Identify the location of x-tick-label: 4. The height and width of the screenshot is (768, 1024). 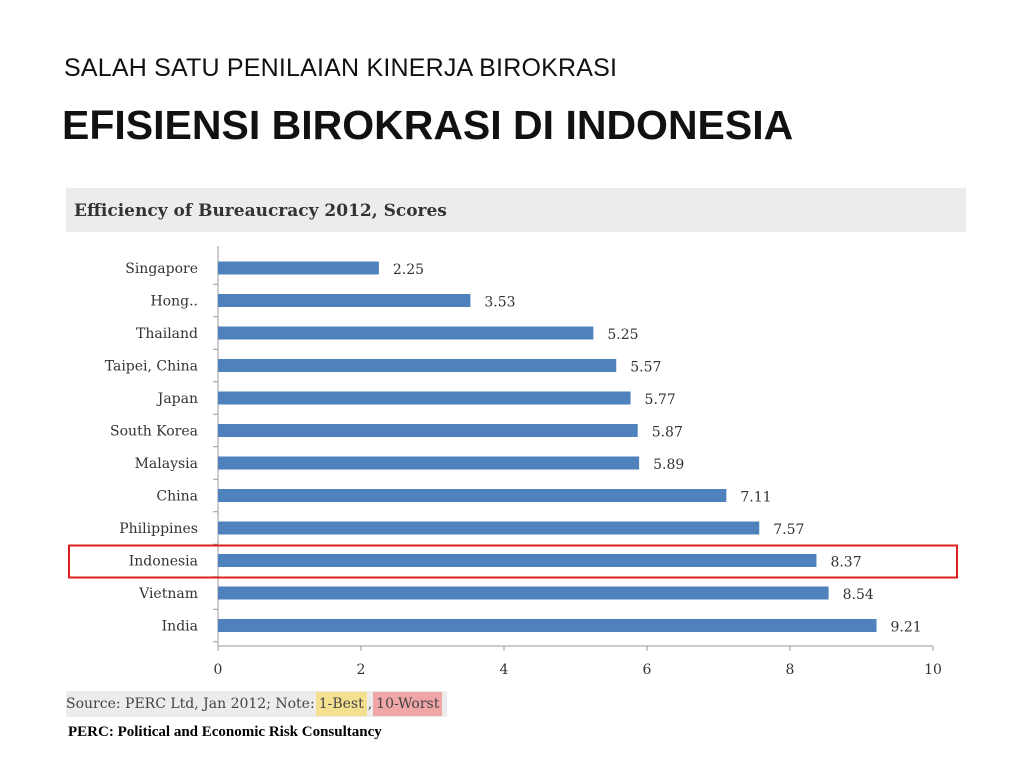
(504, 670).